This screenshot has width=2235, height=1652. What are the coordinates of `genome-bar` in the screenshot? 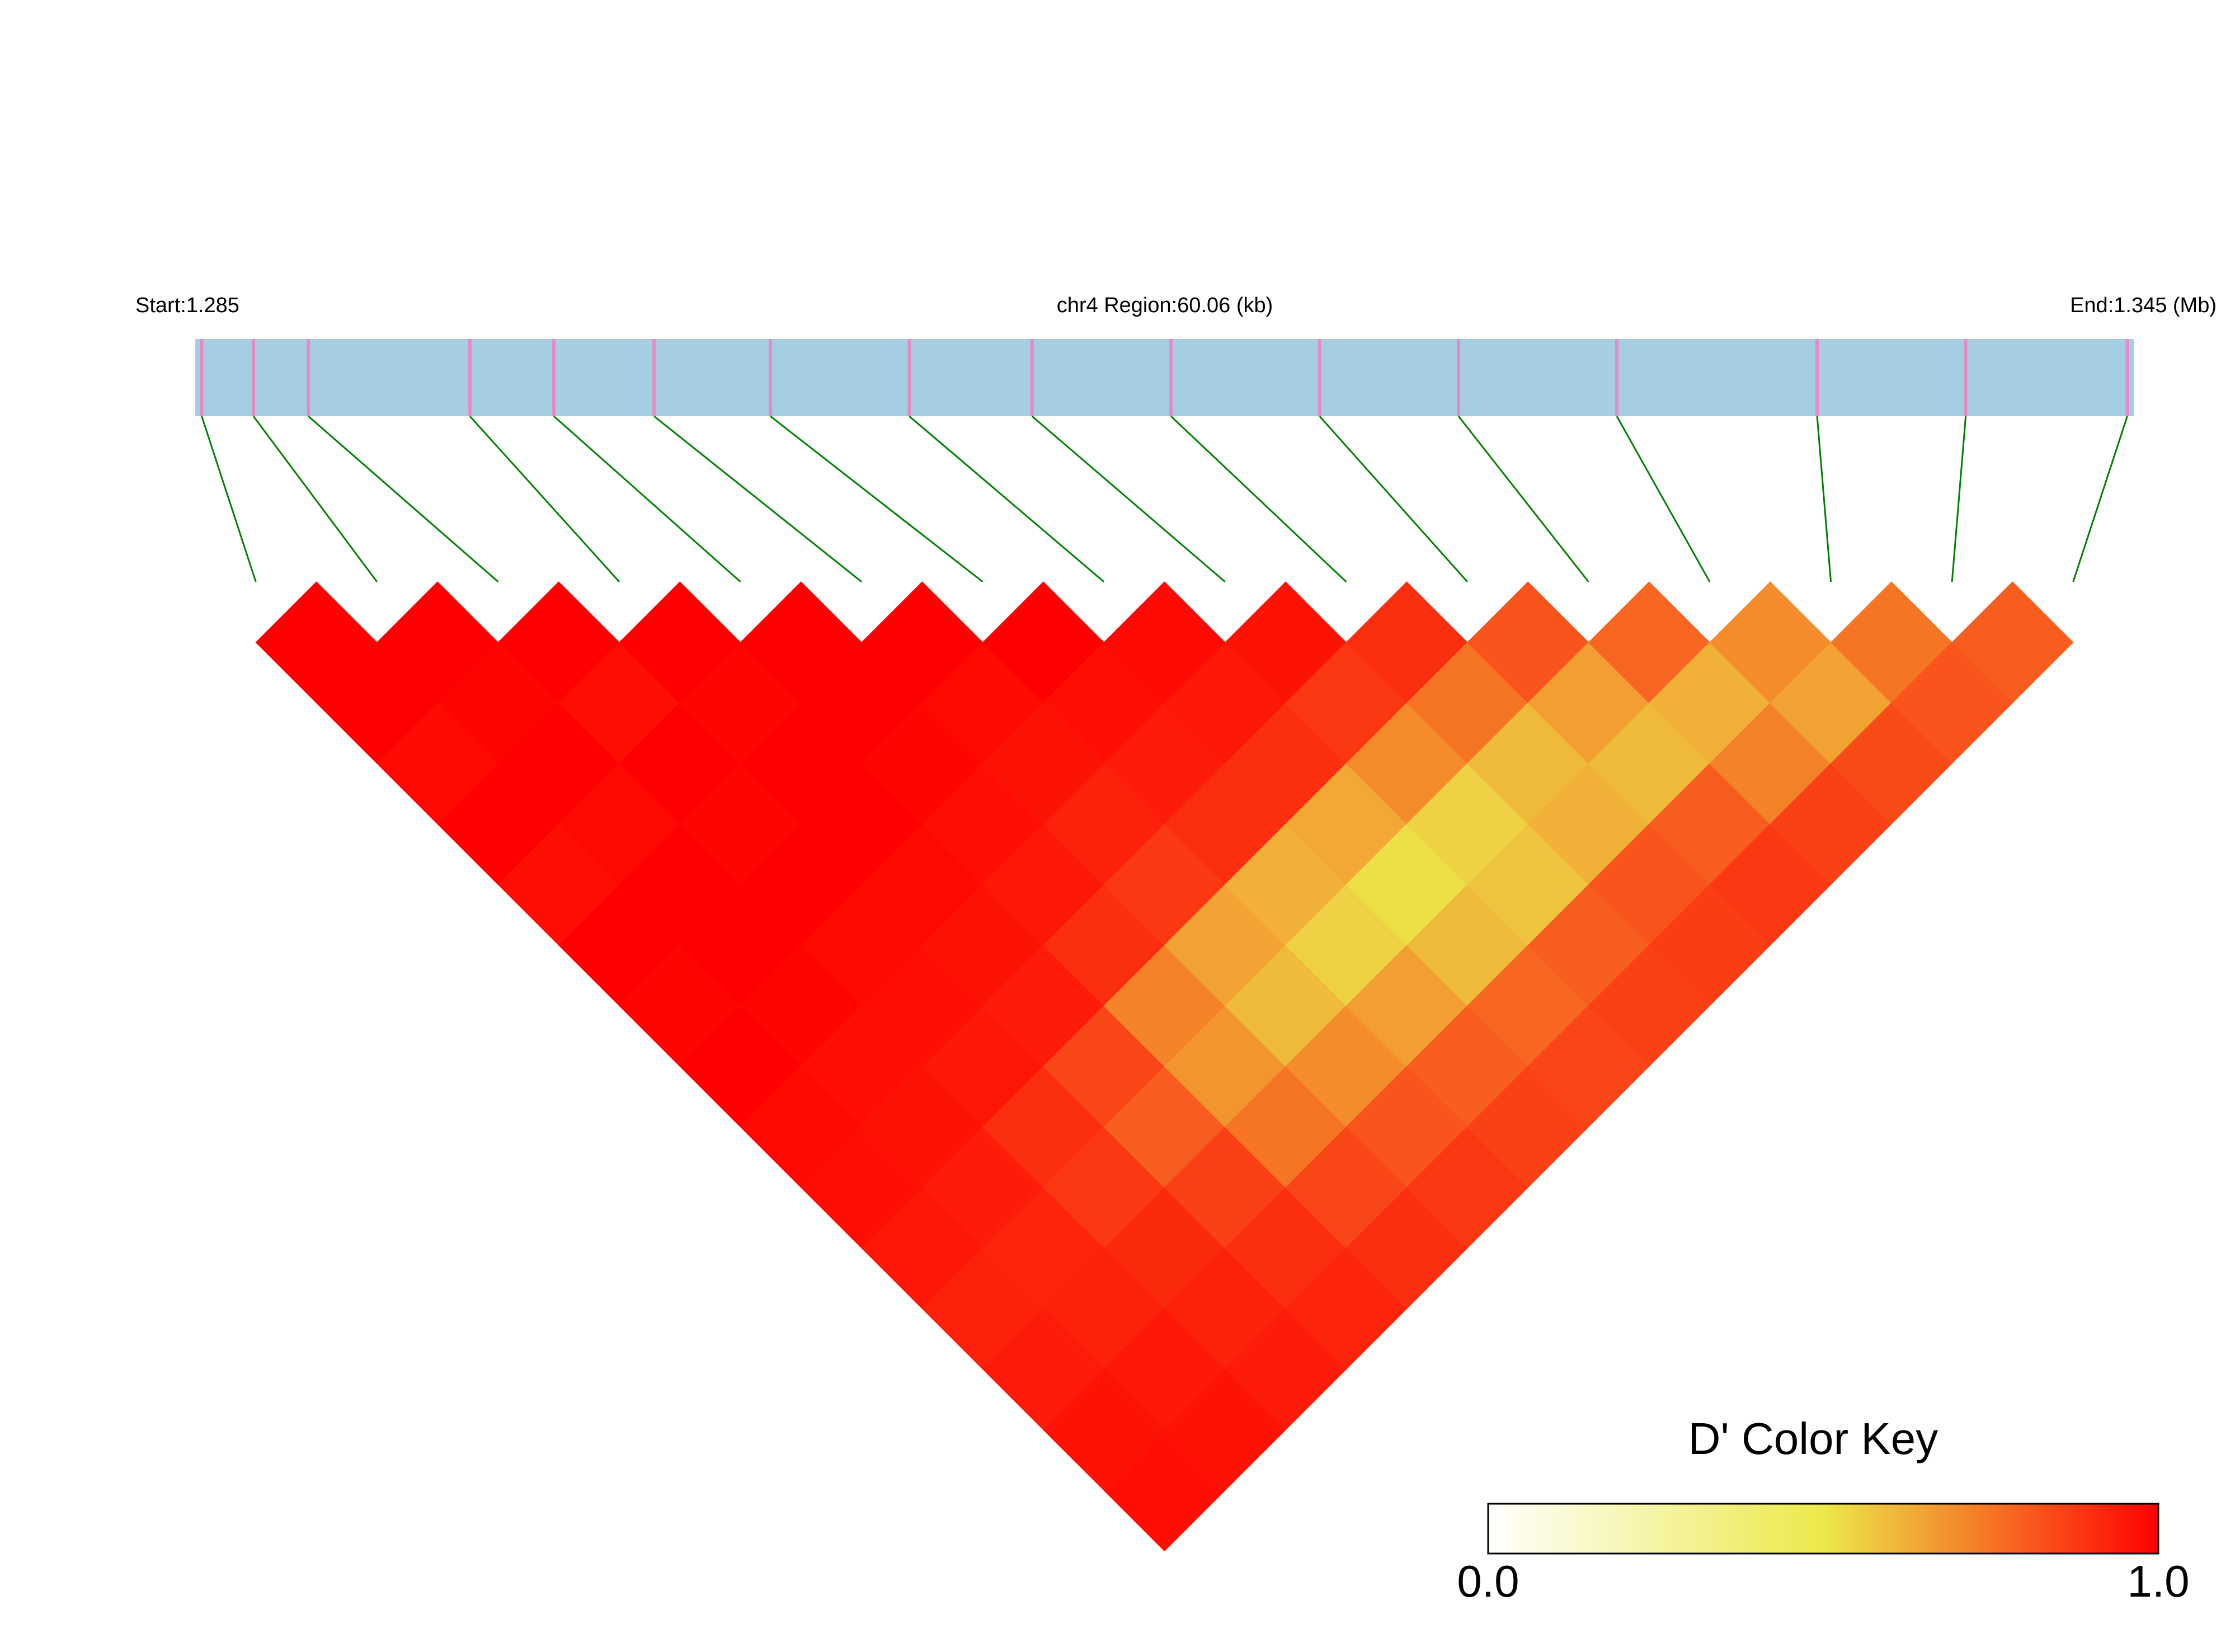 It's located at (1164, 377).